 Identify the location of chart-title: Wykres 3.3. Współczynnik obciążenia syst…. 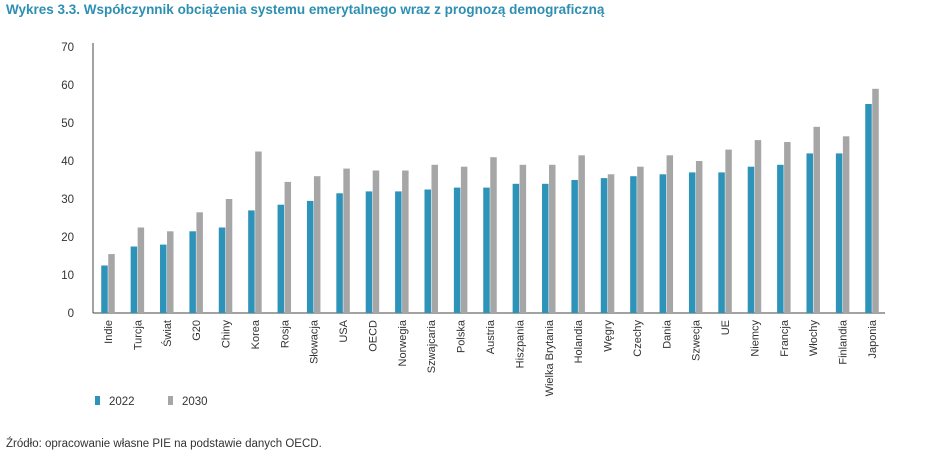
(305, 9).